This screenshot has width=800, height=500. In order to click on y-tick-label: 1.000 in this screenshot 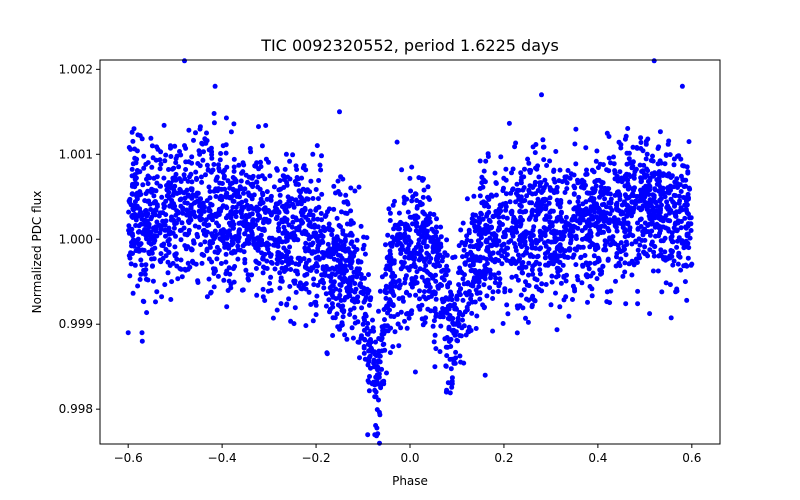, I will do `click(76, 239)`.